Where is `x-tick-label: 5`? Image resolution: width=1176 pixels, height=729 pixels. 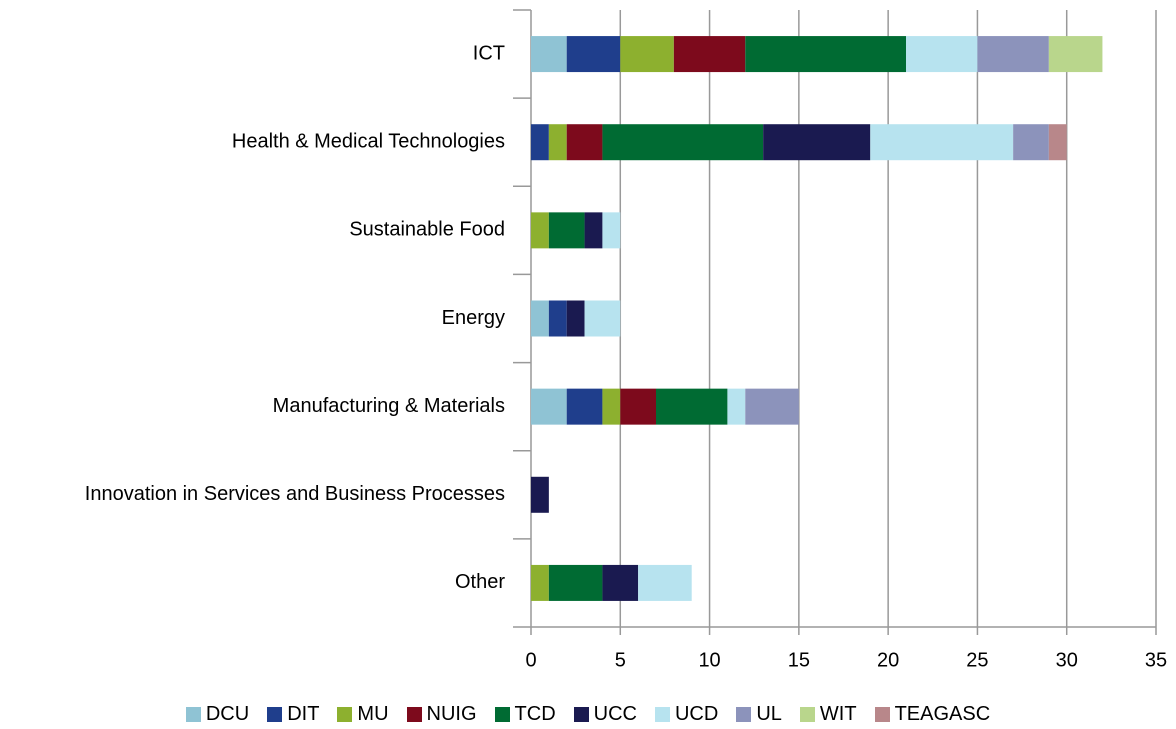 x-tick-label: 5 is located at coordinates (620, 660).